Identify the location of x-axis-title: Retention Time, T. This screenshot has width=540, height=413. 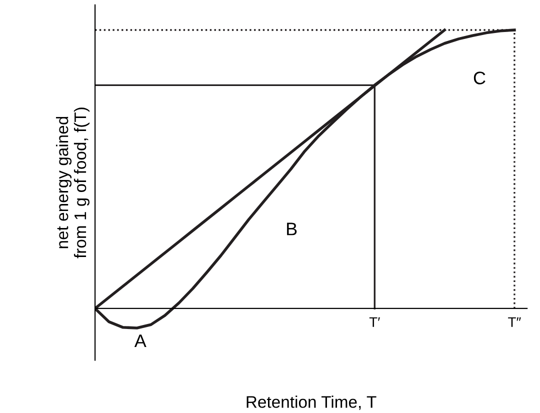
(311, 403).